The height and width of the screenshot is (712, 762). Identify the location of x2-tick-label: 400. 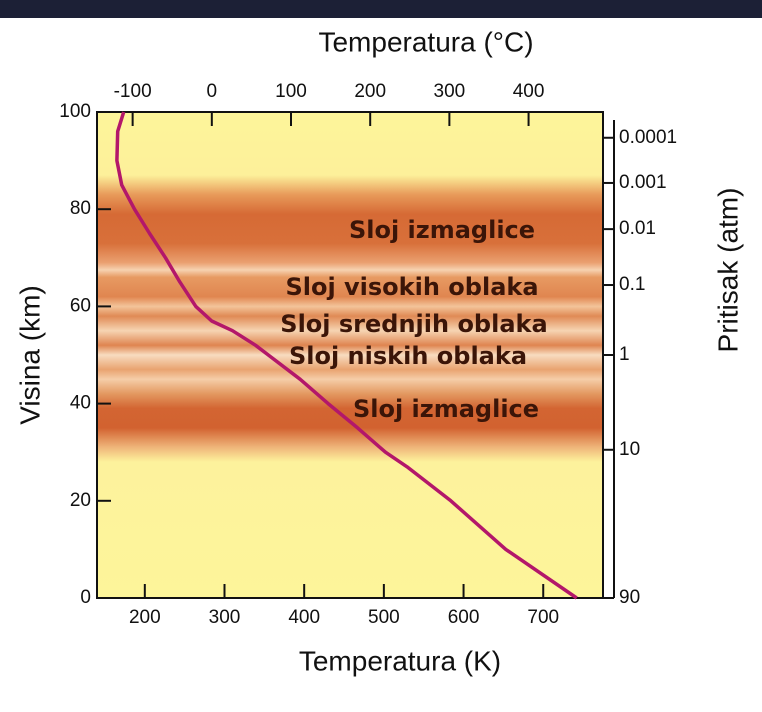
(529, 91).